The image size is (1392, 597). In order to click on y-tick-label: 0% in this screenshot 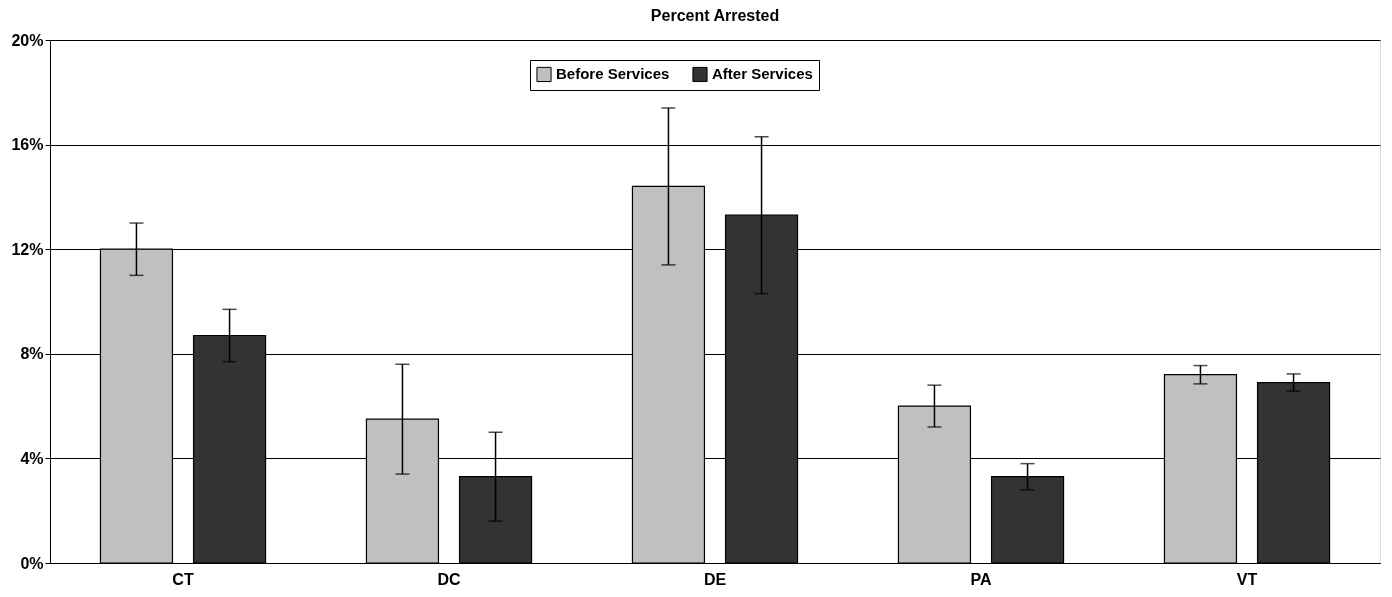, I will do `click(32, 563)`.